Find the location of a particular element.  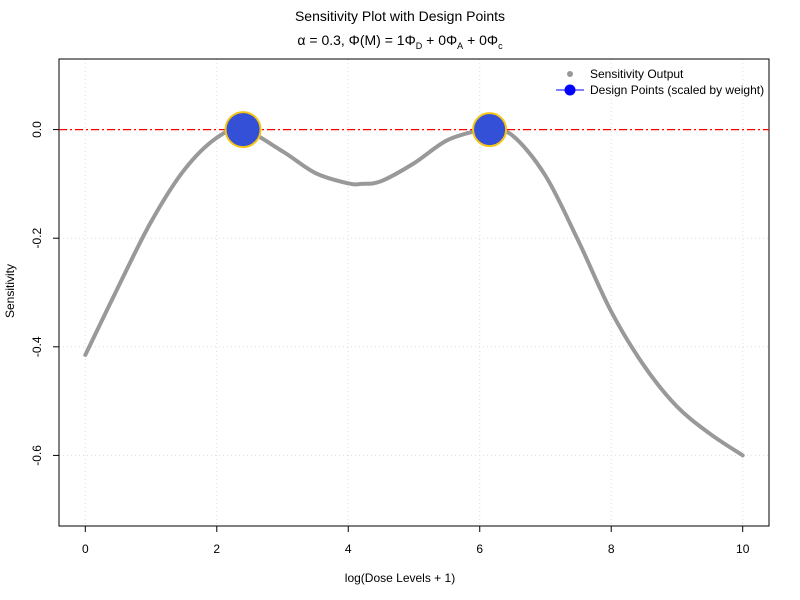

legend-key-design-points is located at coordinates (570, 90).